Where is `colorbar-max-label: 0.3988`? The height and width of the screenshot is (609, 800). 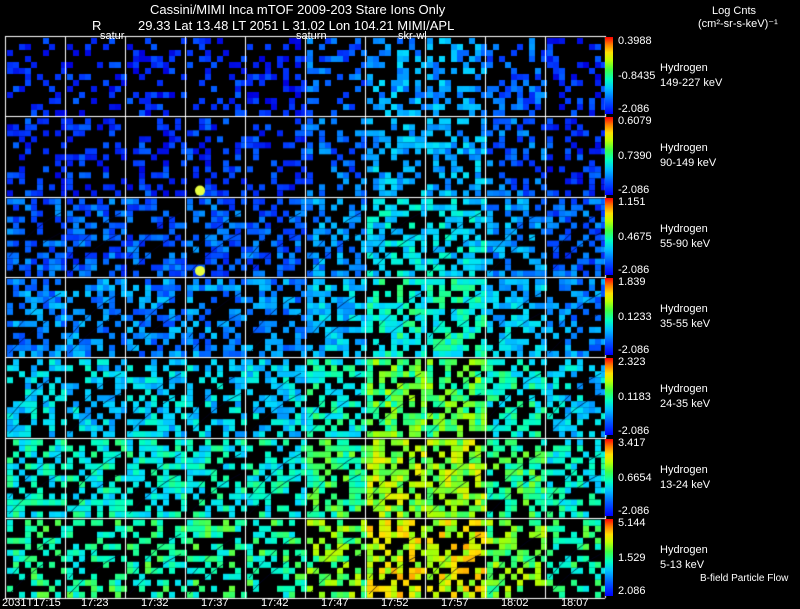
colorbar-max-label: 0.3988 is located at coordinates (635, 41).